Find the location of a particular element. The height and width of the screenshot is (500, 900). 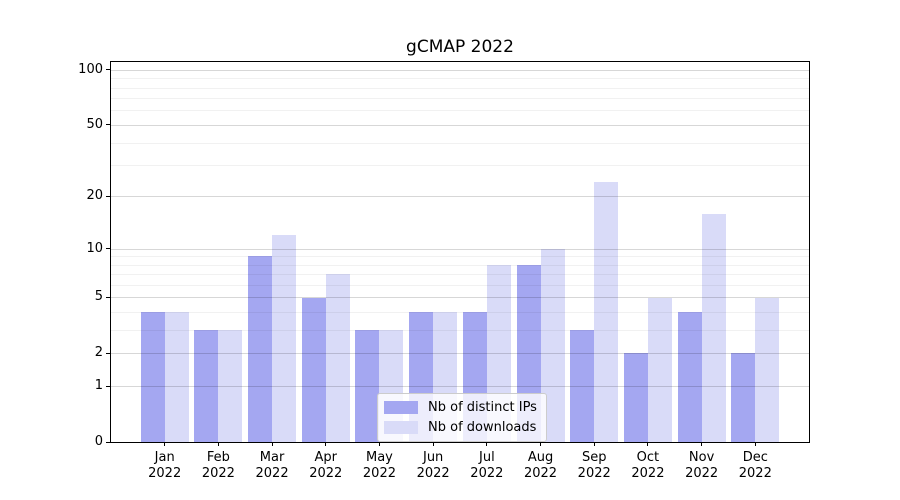

legend-item-downloads: Nb of downloads is located at coordinates (460, 427).